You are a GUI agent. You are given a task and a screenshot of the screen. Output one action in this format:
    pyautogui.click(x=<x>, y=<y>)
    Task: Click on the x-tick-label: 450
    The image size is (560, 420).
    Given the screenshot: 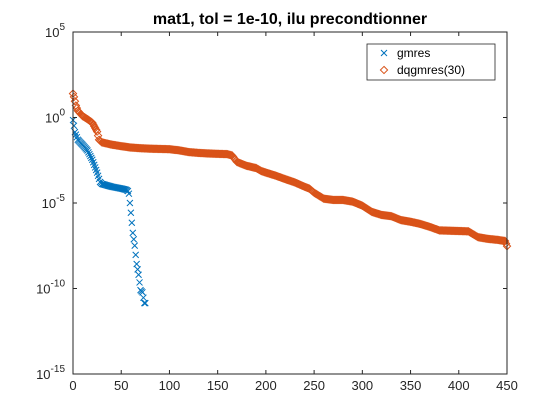 What is the action you would take?
    pyautogui.click(x=507, y=385)
    